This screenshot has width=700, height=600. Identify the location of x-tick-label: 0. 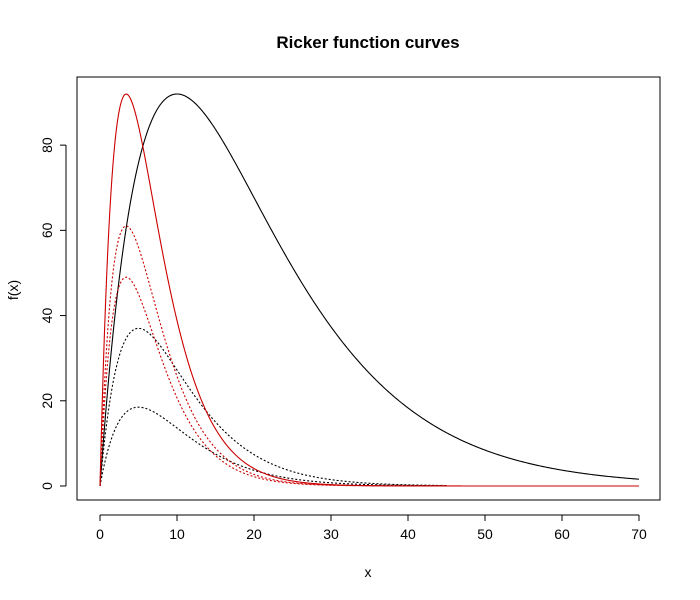
(100, 534).